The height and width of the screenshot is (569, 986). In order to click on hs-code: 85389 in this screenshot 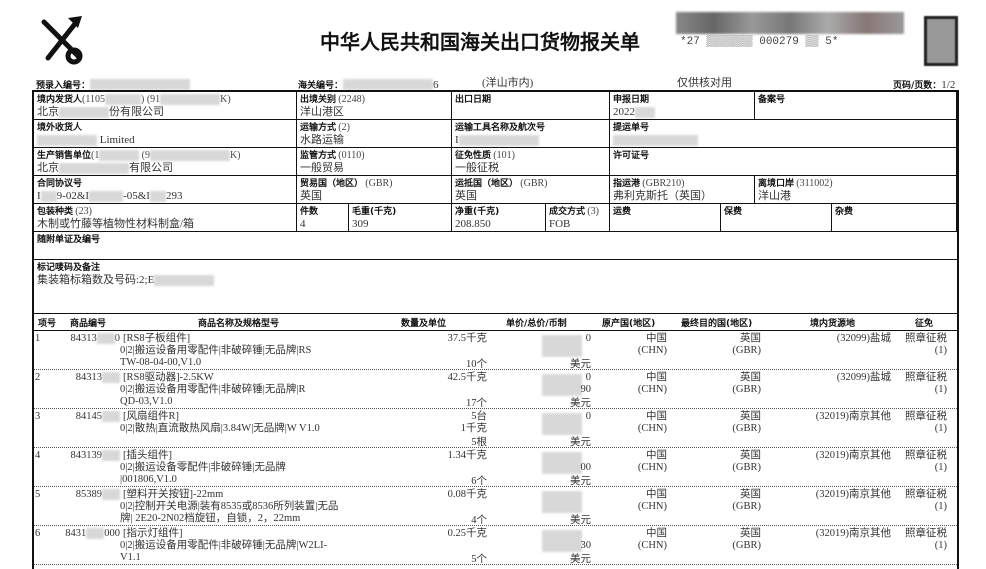, I will do `click(88, 494)`.